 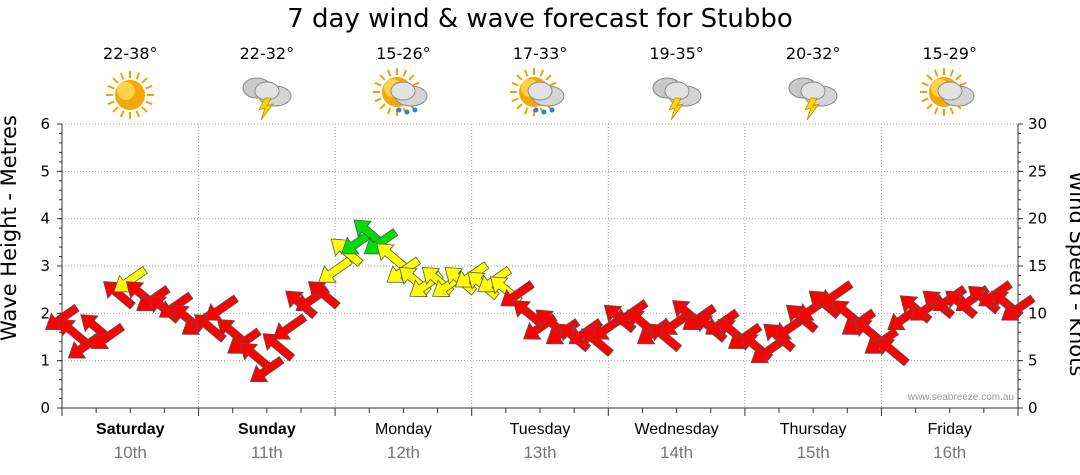 What do you see at coordinates (130, 53) in the screenshot?
I see `day-temperature: 22-38°` at bounding box center [130, 53].